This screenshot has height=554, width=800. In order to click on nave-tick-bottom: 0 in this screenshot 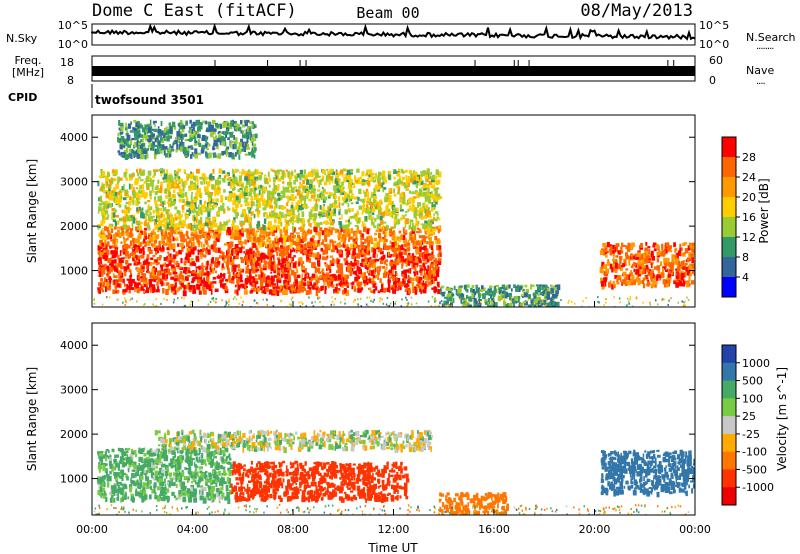, I will do `click(712, 80)`.